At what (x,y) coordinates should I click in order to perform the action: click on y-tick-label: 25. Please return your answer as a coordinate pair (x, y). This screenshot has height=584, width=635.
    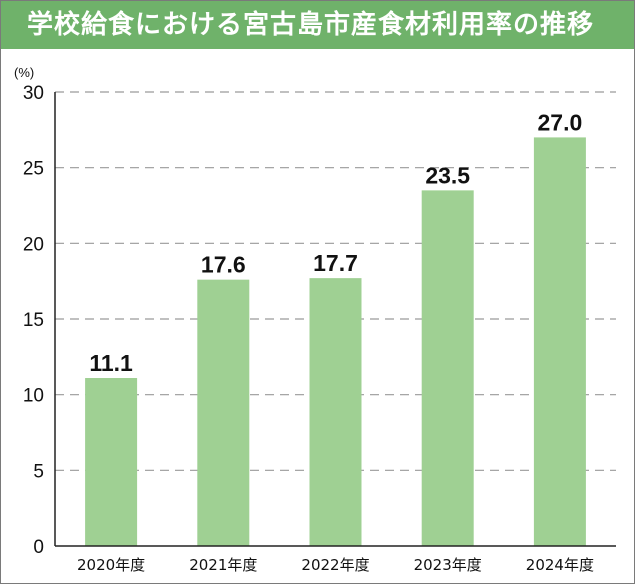
    Looking at the image, I should click on (33, 169).